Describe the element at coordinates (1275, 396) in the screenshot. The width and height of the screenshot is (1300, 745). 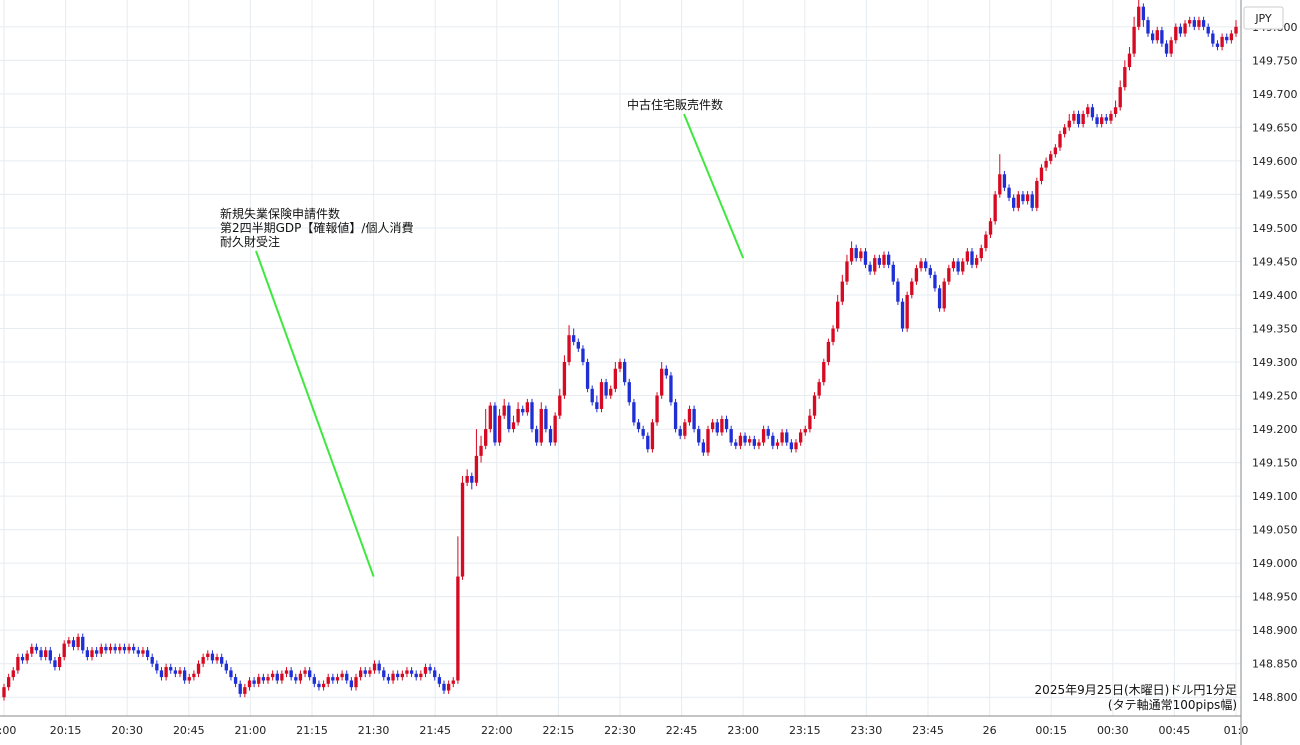
I see `price-tick-label: 149.250` at that location.